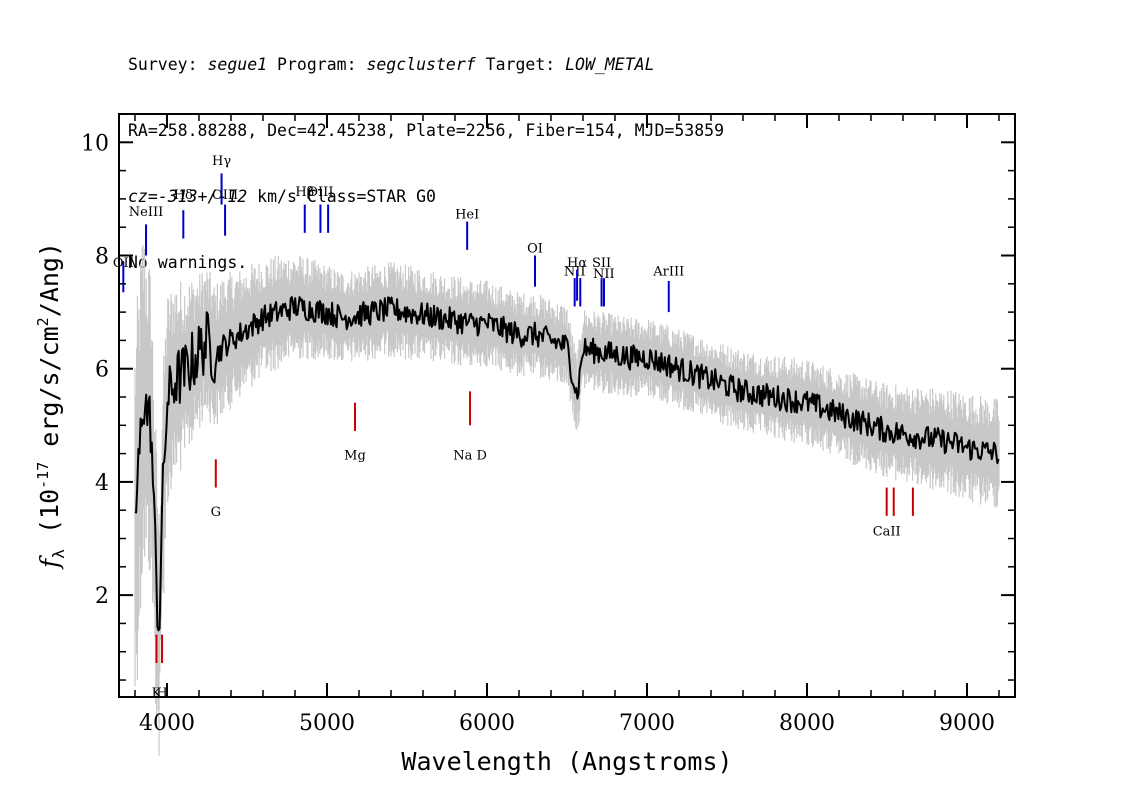 This screenshot has height=810, width=1134. I want to click on survey-value: segue1, so click(237, 64).